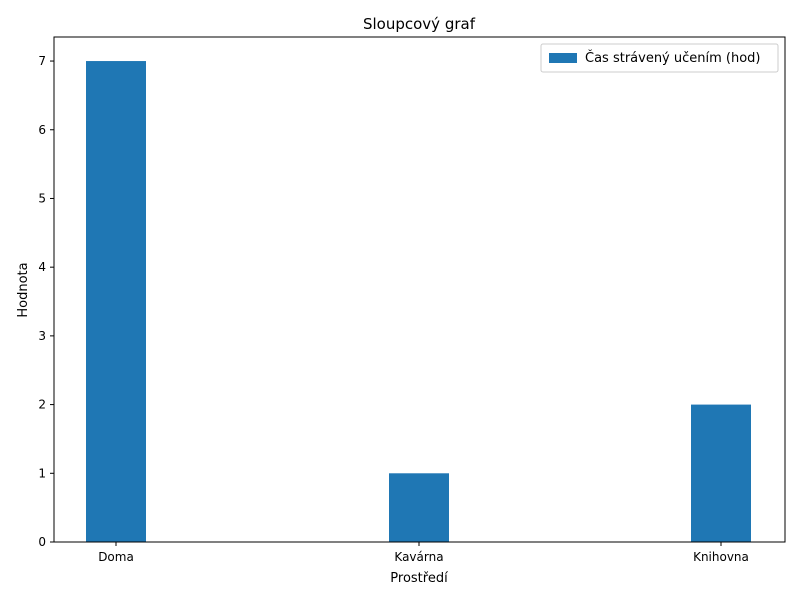 Image resolution: width=800 pixels, height=600 pixels. I want to click on y-tick-label: 5, so click(42, 198).